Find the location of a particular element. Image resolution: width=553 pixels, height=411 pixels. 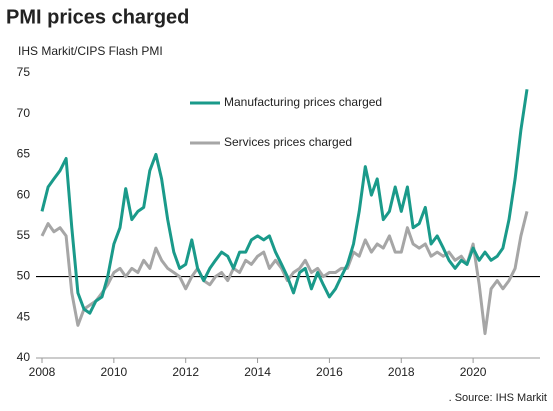

y-tick-label: 50 is located at coordinates (24, 276).